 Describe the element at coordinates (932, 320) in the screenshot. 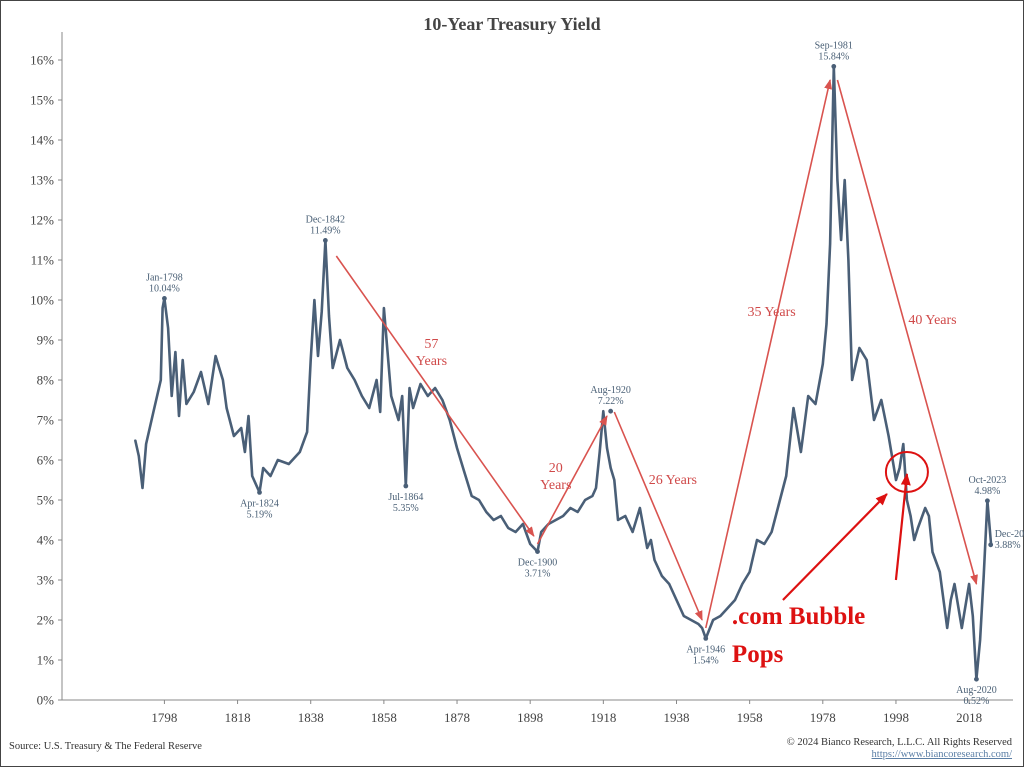

I see `trend-duration-label: 40 Years` at that location.